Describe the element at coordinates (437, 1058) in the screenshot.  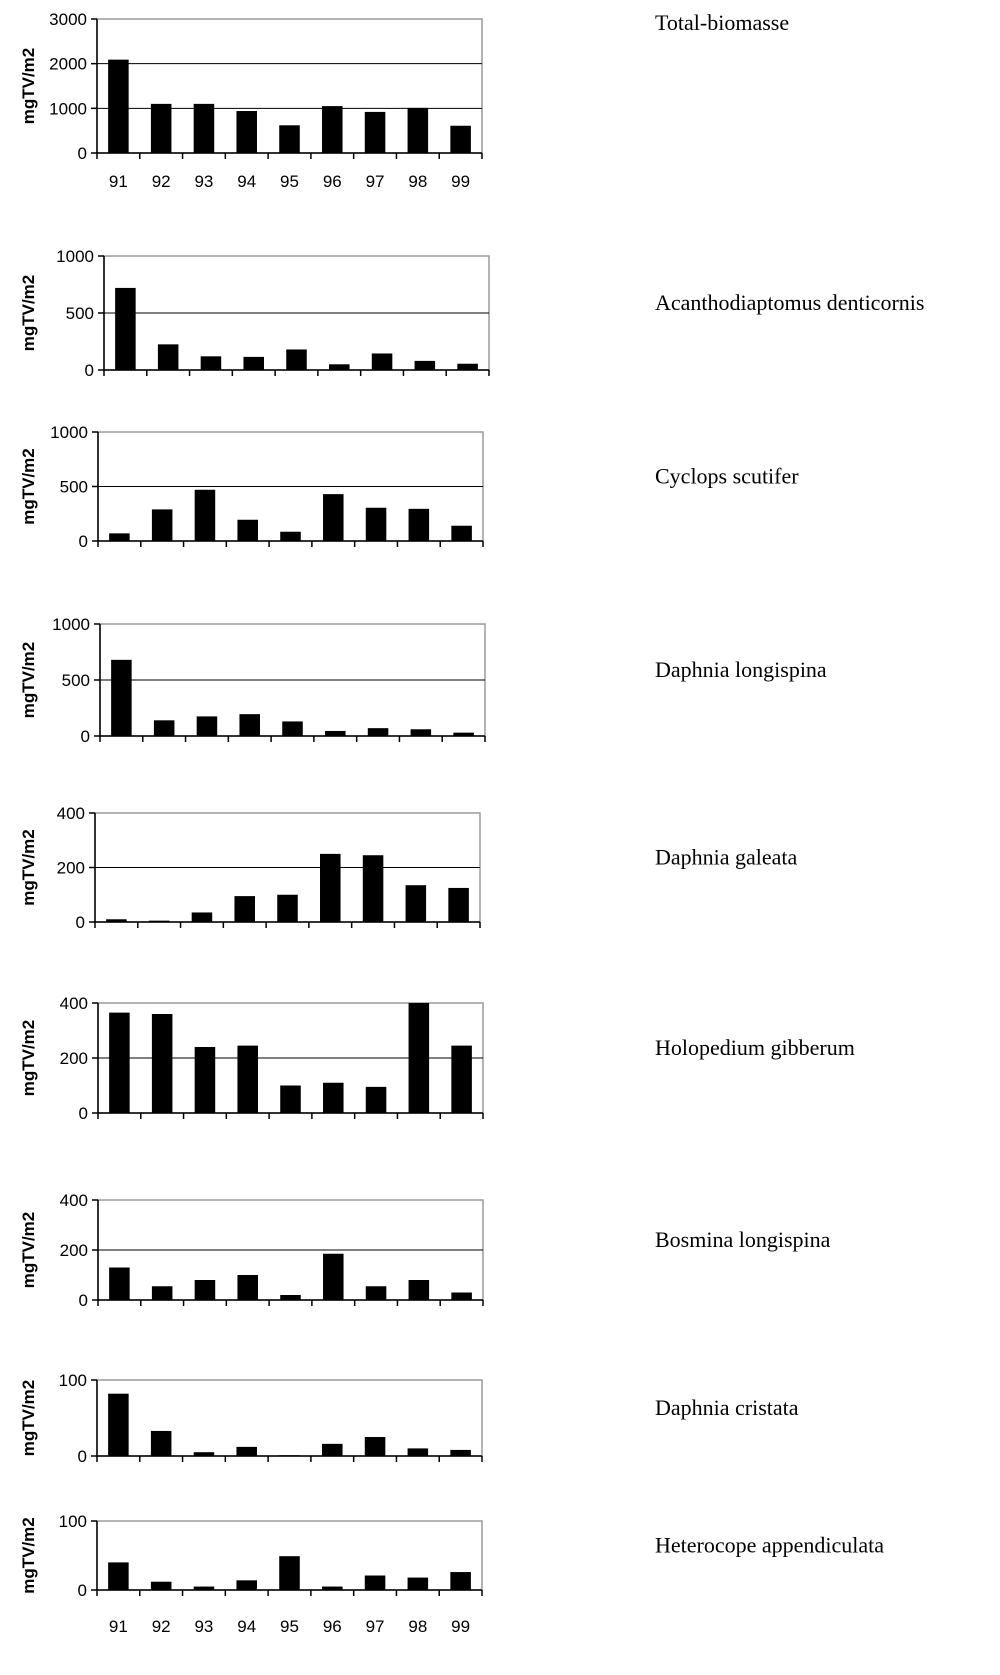
I see `panel-6: 0 200 400 mgTV/m2 Holopedium gibberum` at that location.